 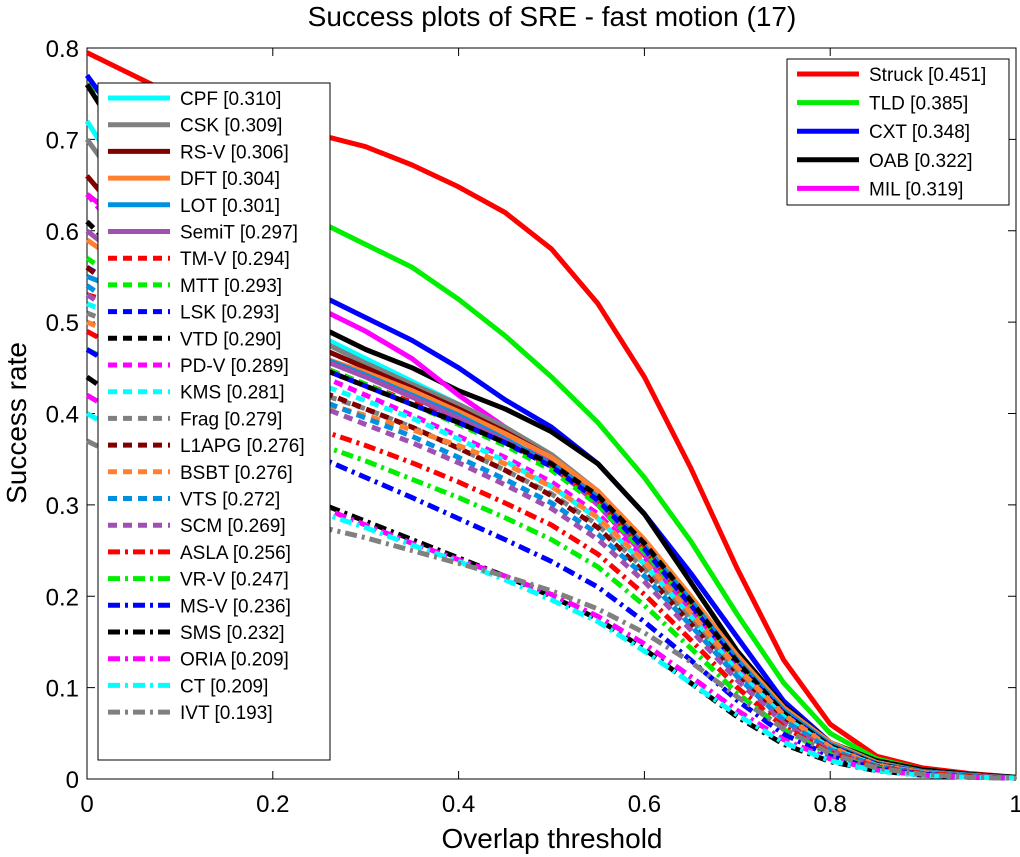 What do you see at coordinates (62, 689) in the screenshot?
I see `y-tick-label: 0.1` at bounding box center [62, 689].